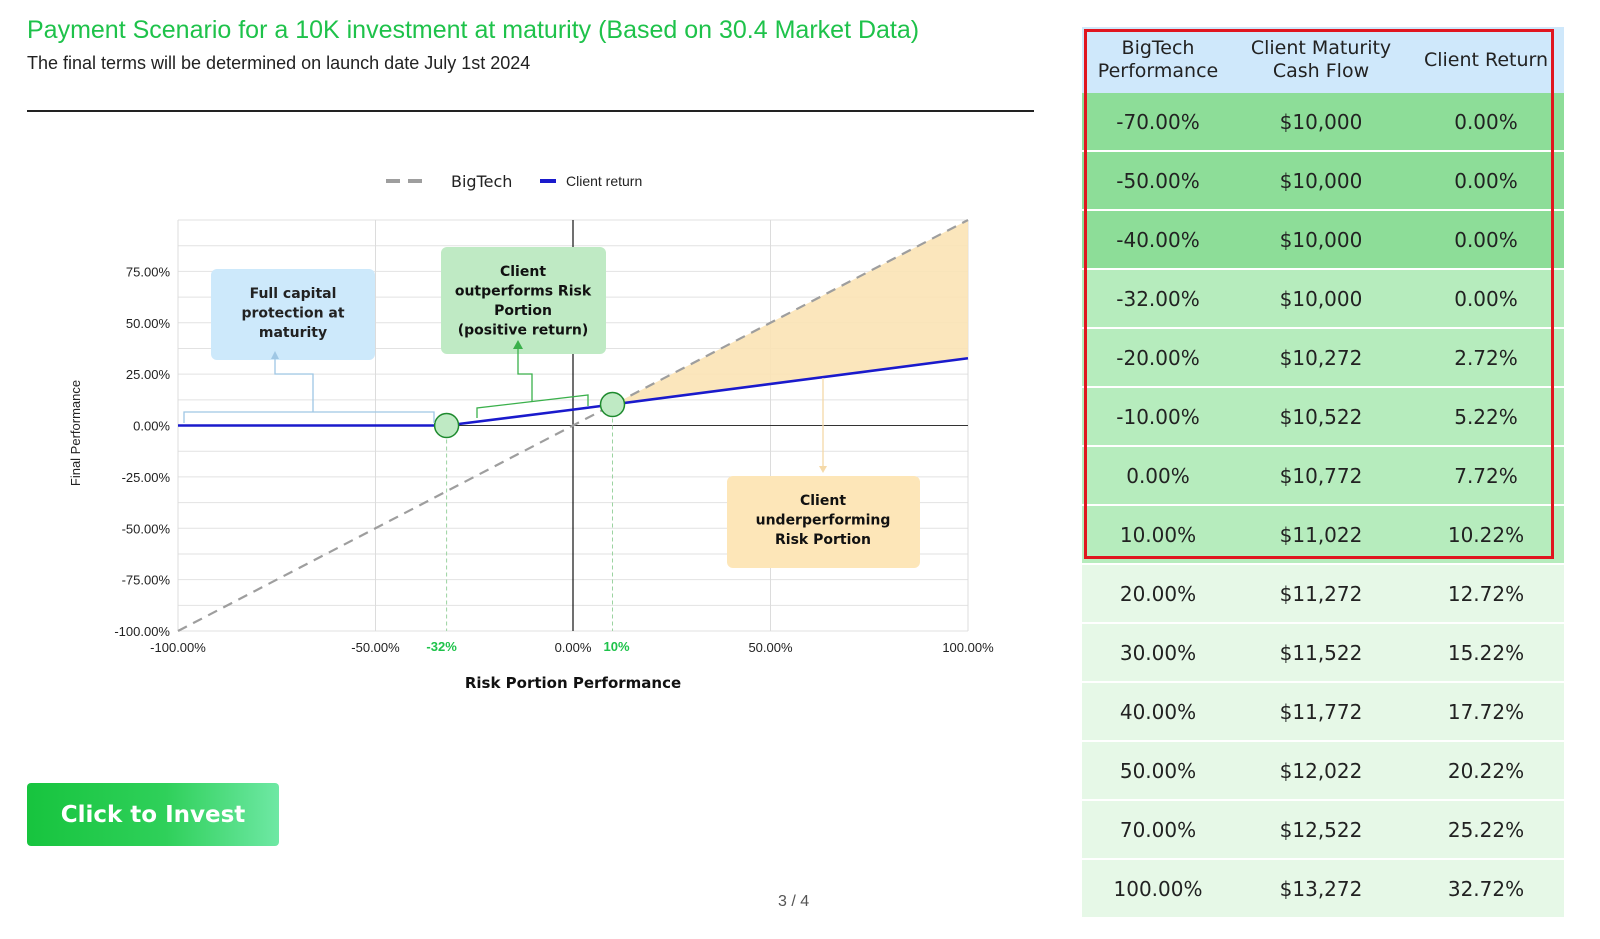 Image resolution: width=1600 pixels, height=939 pixels. I want to click on x-tick-label: 50.00%, so click(770, 647).